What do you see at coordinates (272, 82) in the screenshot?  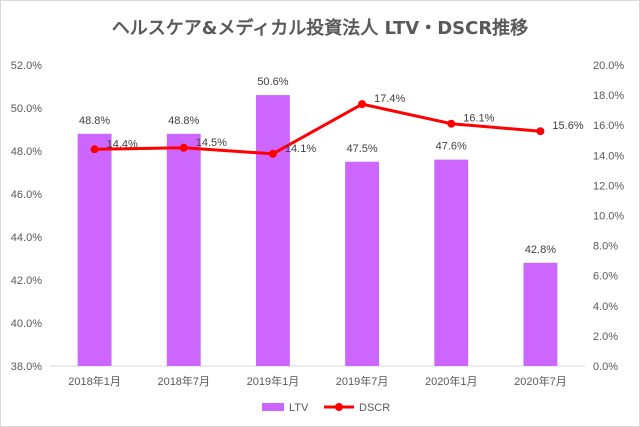 I see `ltv-data-label: 50.6%` at bounding box center [272, 82].